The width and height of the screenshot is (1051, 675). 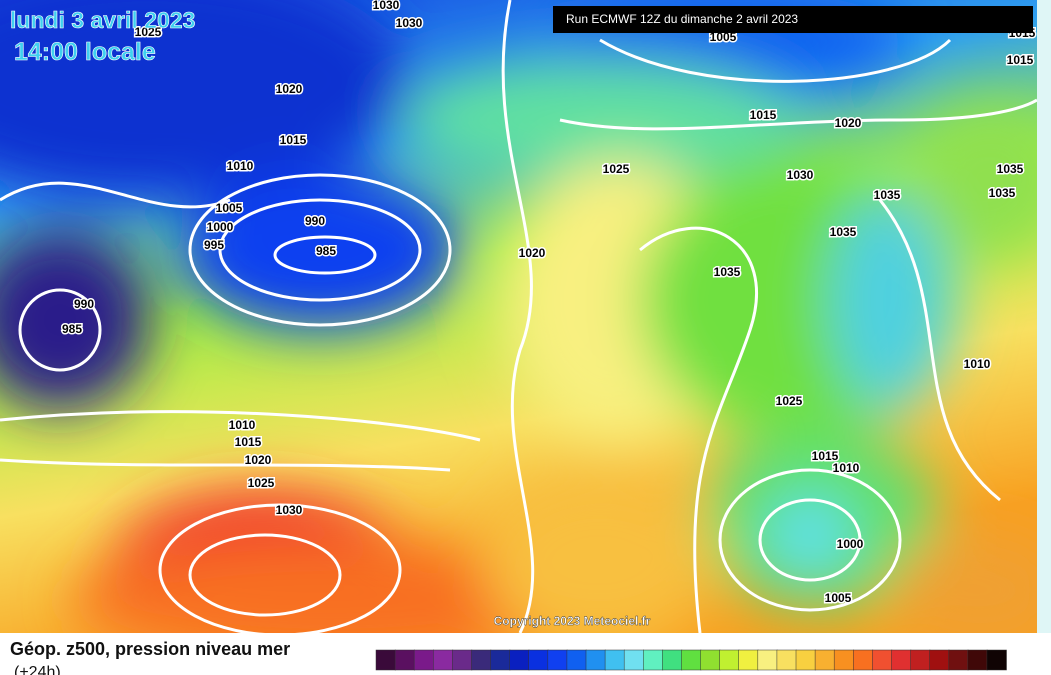 What do you see at coordinates (37, 669) in the screenshot?
I see `legend-subtitle: (+24h)` at bounding box center [37, 669].